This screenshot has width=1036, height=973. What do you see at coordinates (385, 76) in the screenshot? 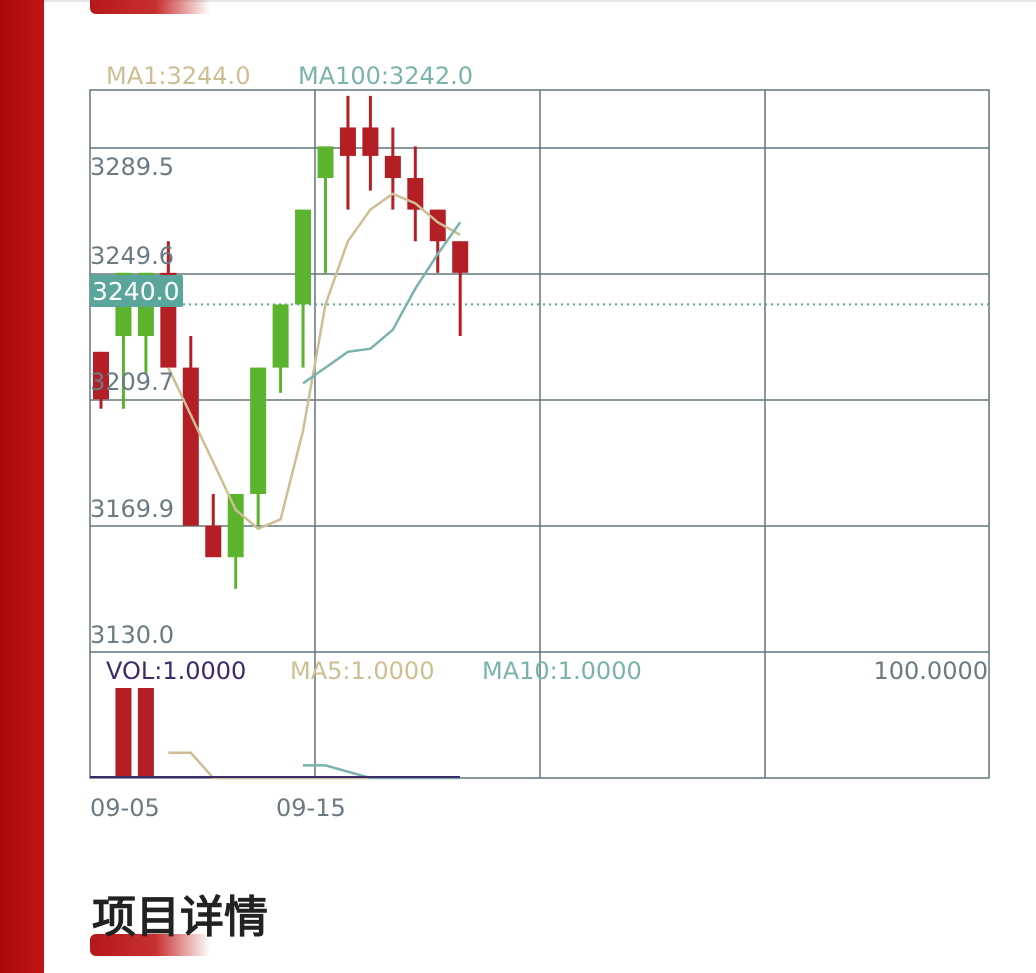
I see `ma100-legend: MA100:3242.0` at bounding box center [385, 76].